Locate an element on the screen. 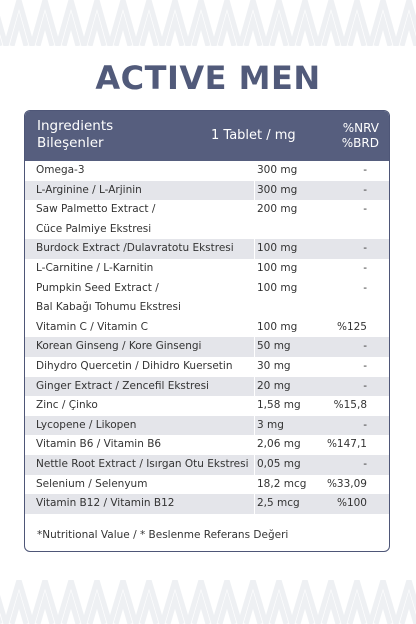 This screenshot has width=416, height=624. ingredient-name: Cüce Palmiye Ekstresi is located at coordinates (94, 228).